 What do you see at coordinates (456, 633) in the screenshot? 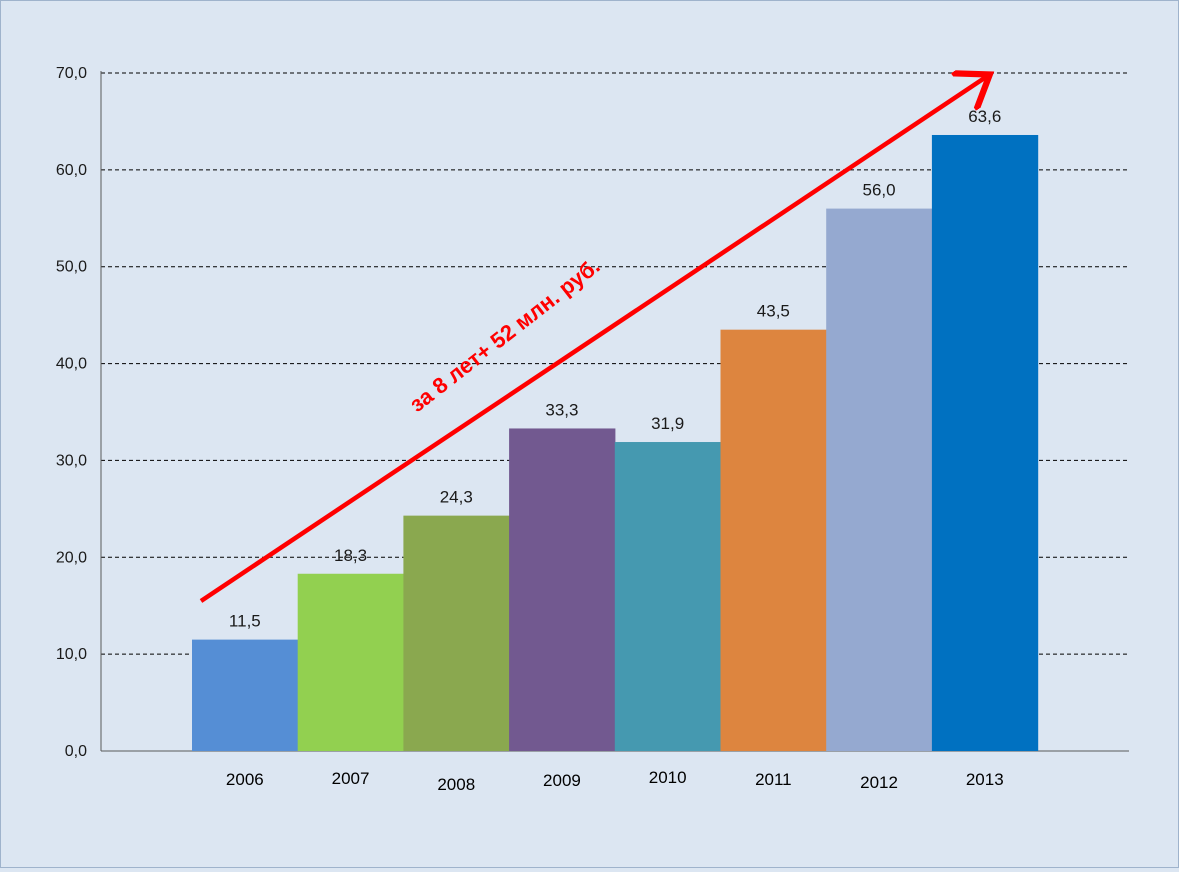
I see `bar-2008` at bounding box center [456, 633].